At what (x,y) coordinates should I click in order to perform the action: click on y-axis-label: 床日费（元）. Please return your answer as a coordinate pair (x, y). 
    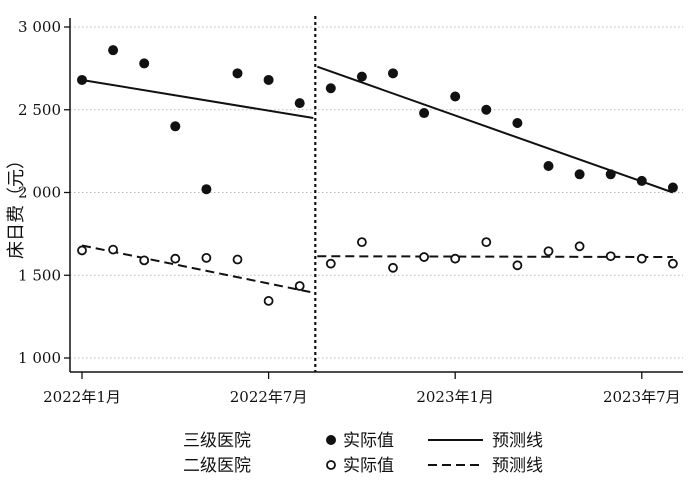
    Looking at the image, I should click on (16, 205).